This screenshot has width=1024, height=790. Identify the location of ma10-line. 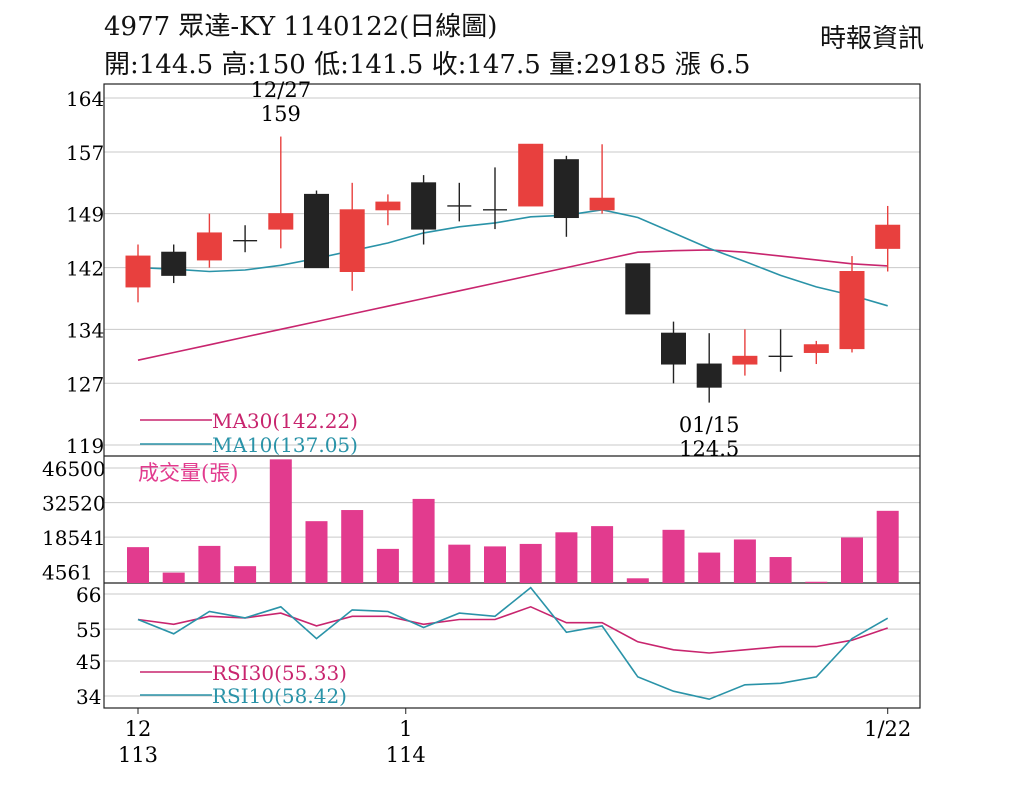
(512, 257).